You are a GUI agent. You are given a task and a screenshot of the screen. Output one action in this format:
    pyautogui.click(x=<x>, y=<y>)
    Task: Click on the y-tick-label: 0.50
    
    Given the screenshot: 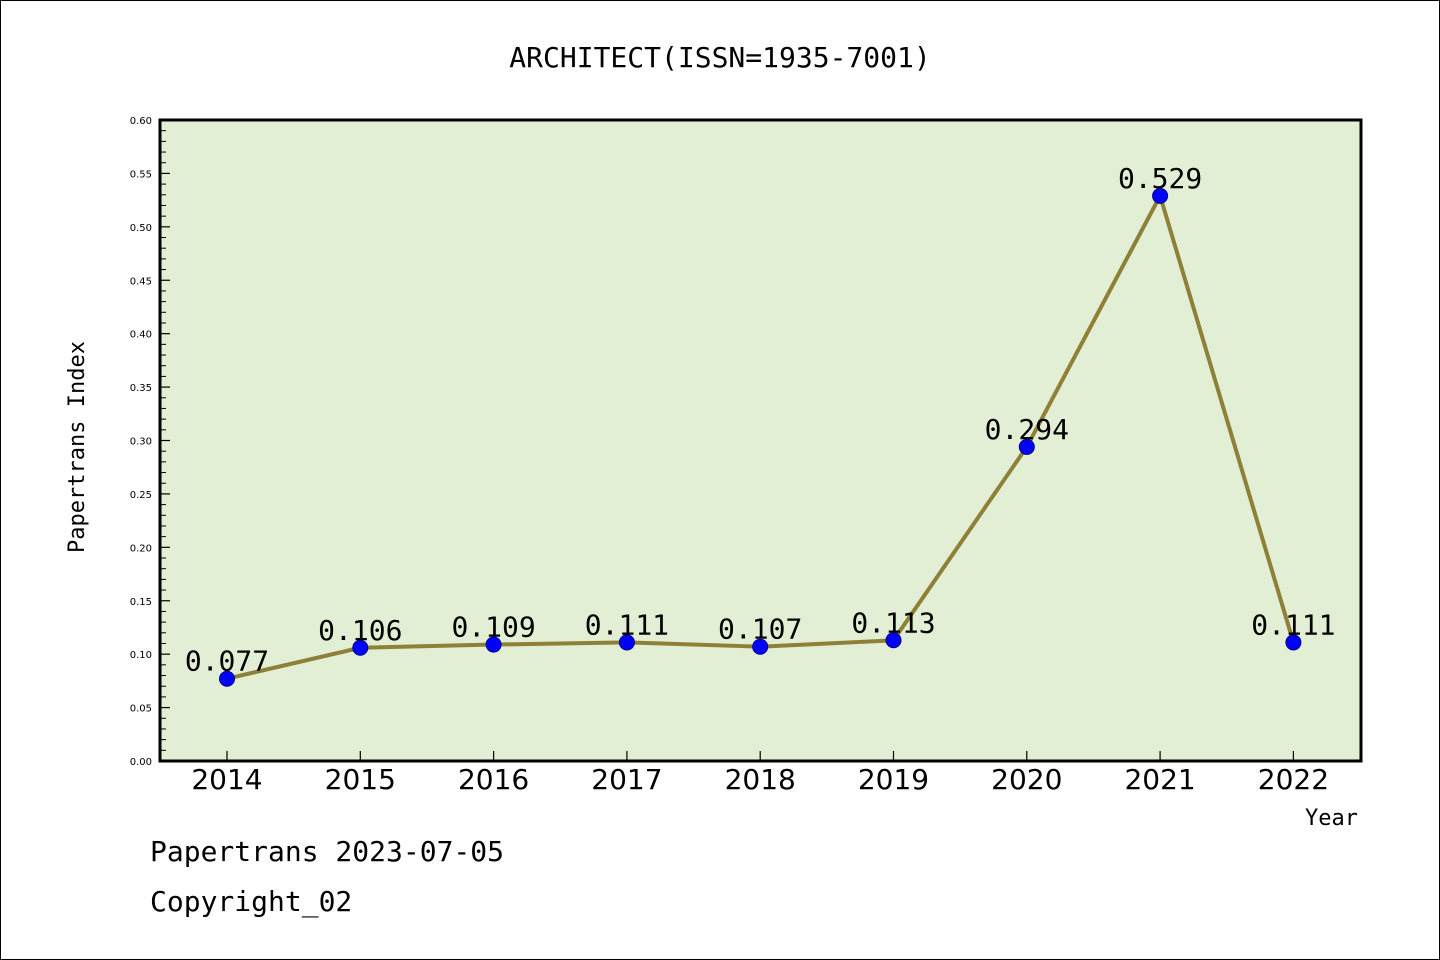 What is the action you would take?
    pyautogui.click(x=141, y=228)
    